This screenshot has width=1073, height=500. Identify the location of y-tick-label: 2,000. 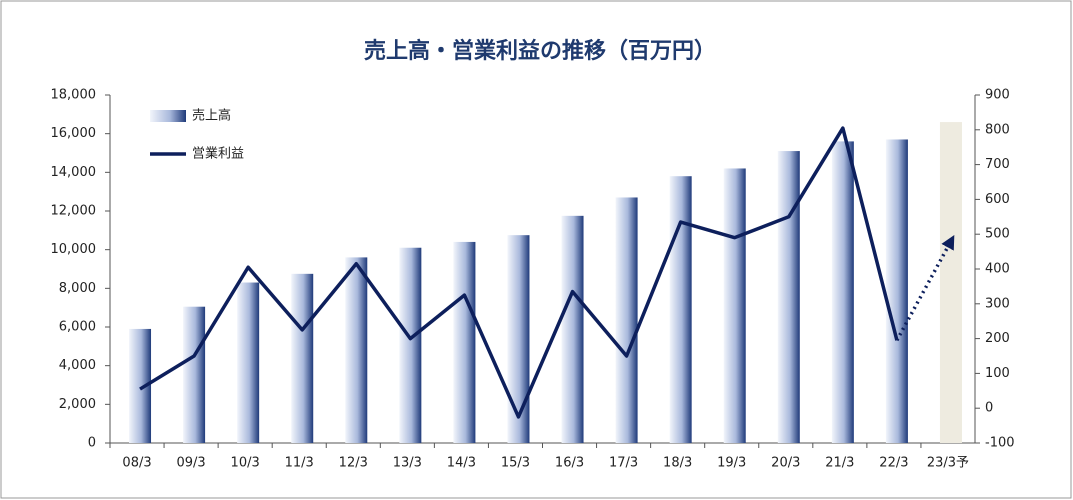
(77, 404).